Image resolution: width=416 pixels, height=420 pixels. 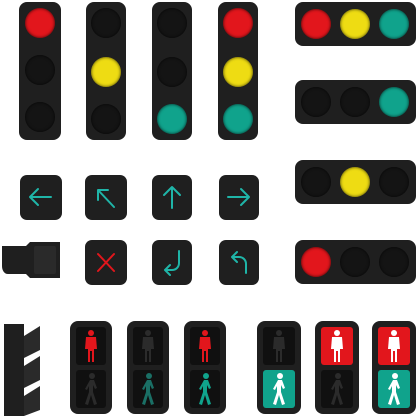 I want to click on side-mount-icon, so click(x=31, y=260).